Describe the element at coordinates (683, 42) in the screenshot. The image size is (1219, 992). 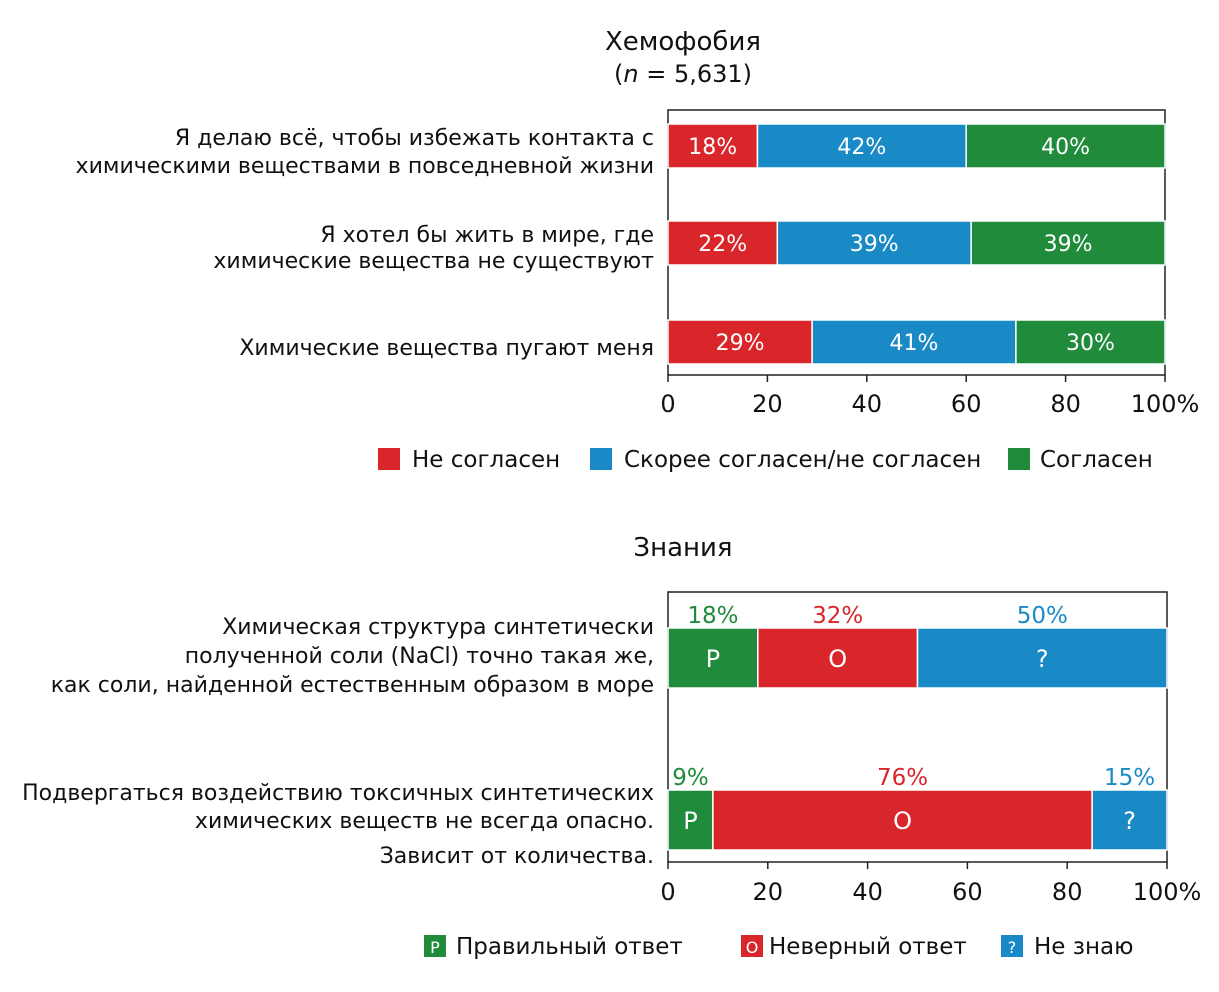
I see `chart-title: Хемофобия` at that location.